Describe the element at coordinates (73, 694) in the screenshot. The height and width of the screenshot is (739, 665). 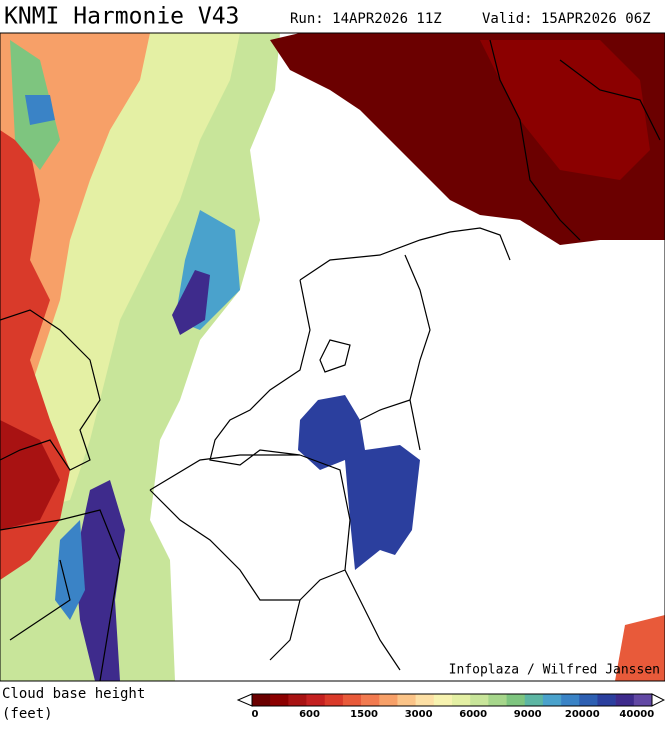
I see `legend-title: Cloud base height` at that location.